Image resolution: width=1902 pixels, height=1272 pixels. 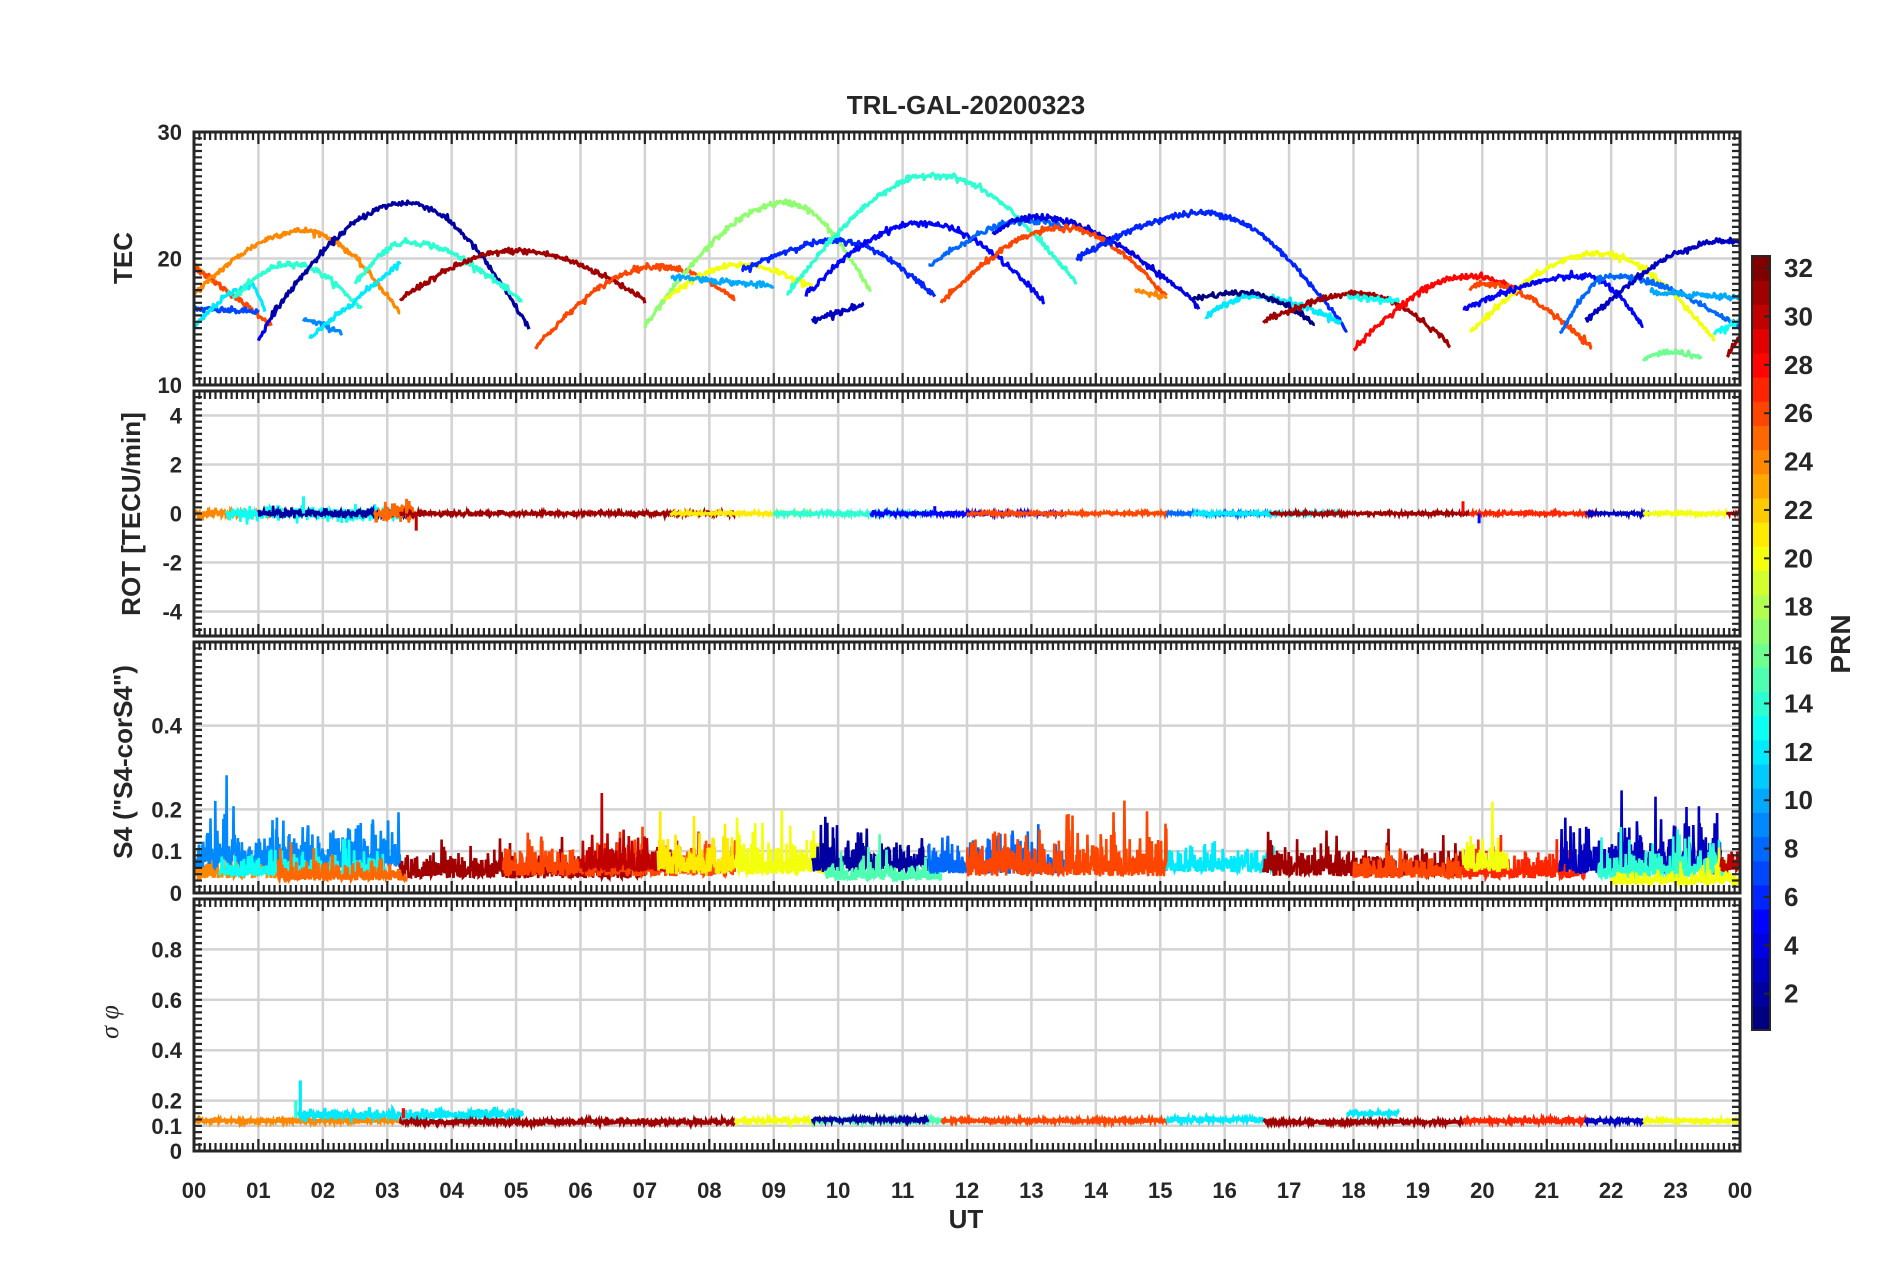 I want to click on y-tick-label: 0.4, so click(x=166, y=1050).